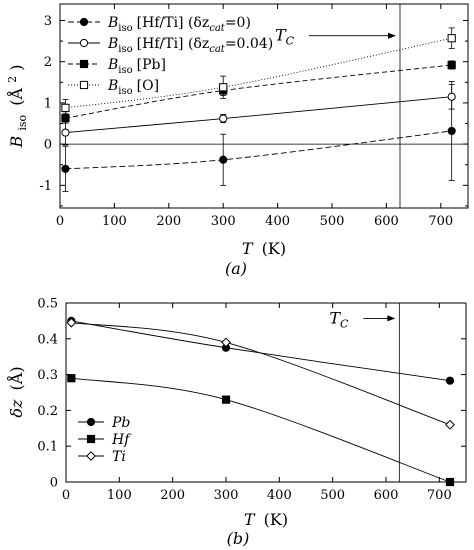 Image resolution: width=474 pixels, height=550 pixels. Describe the element at coordinates (362, 319) in the screenshot. I see `tc-annotation-b: TC` at that location.